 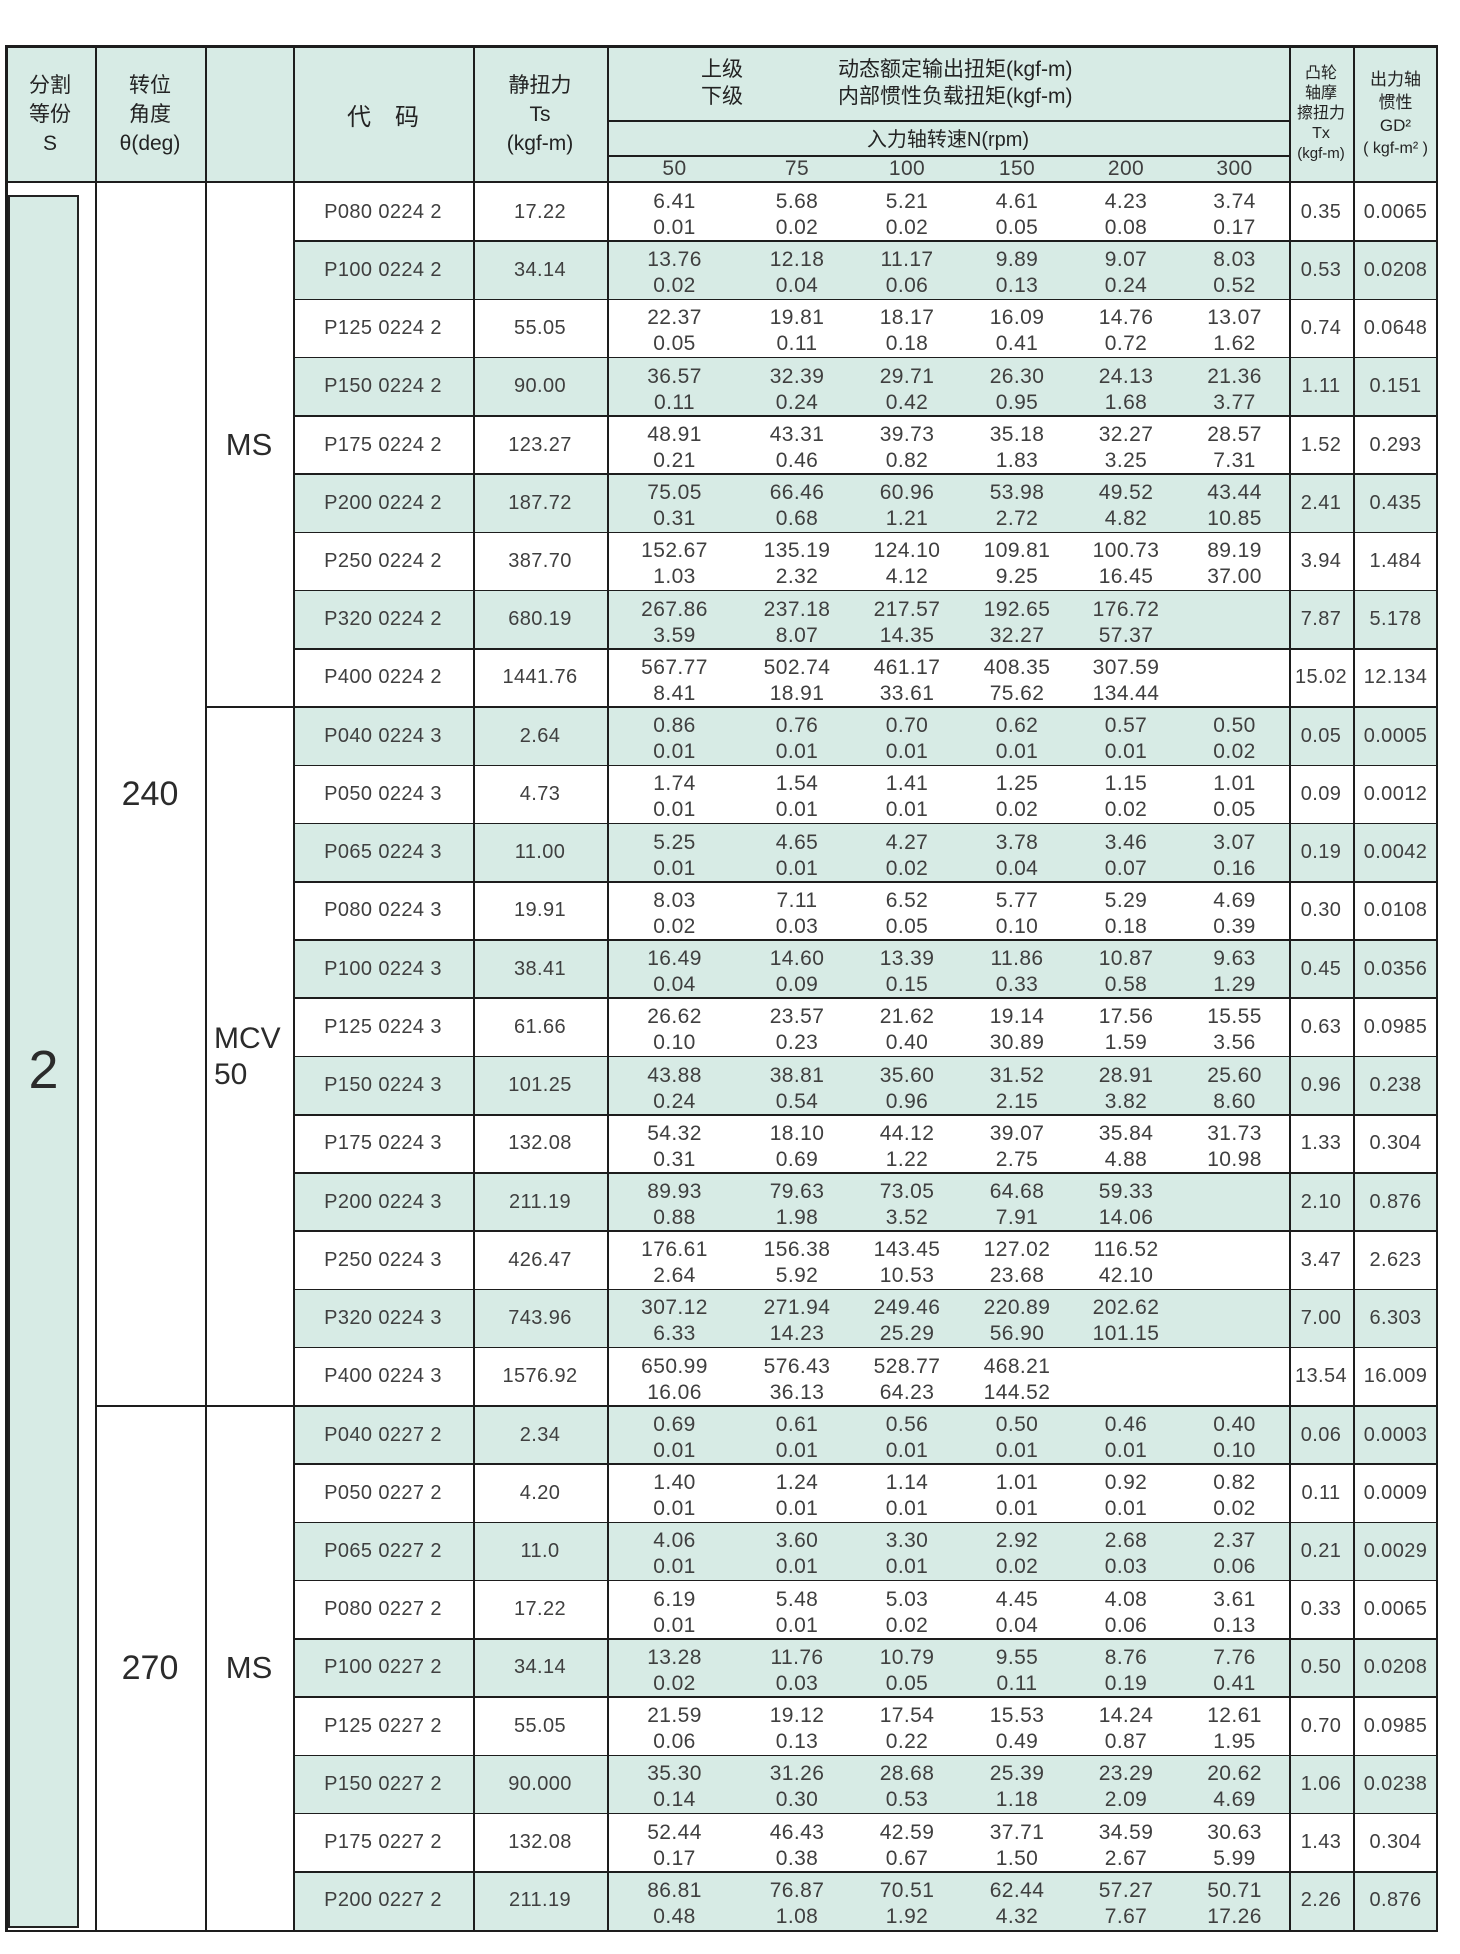 What do you see at coordinates (1126, 460) in the screenshot?
I see `inertia-load-torque-value: 3.25` at bounding box center [1126, 460].